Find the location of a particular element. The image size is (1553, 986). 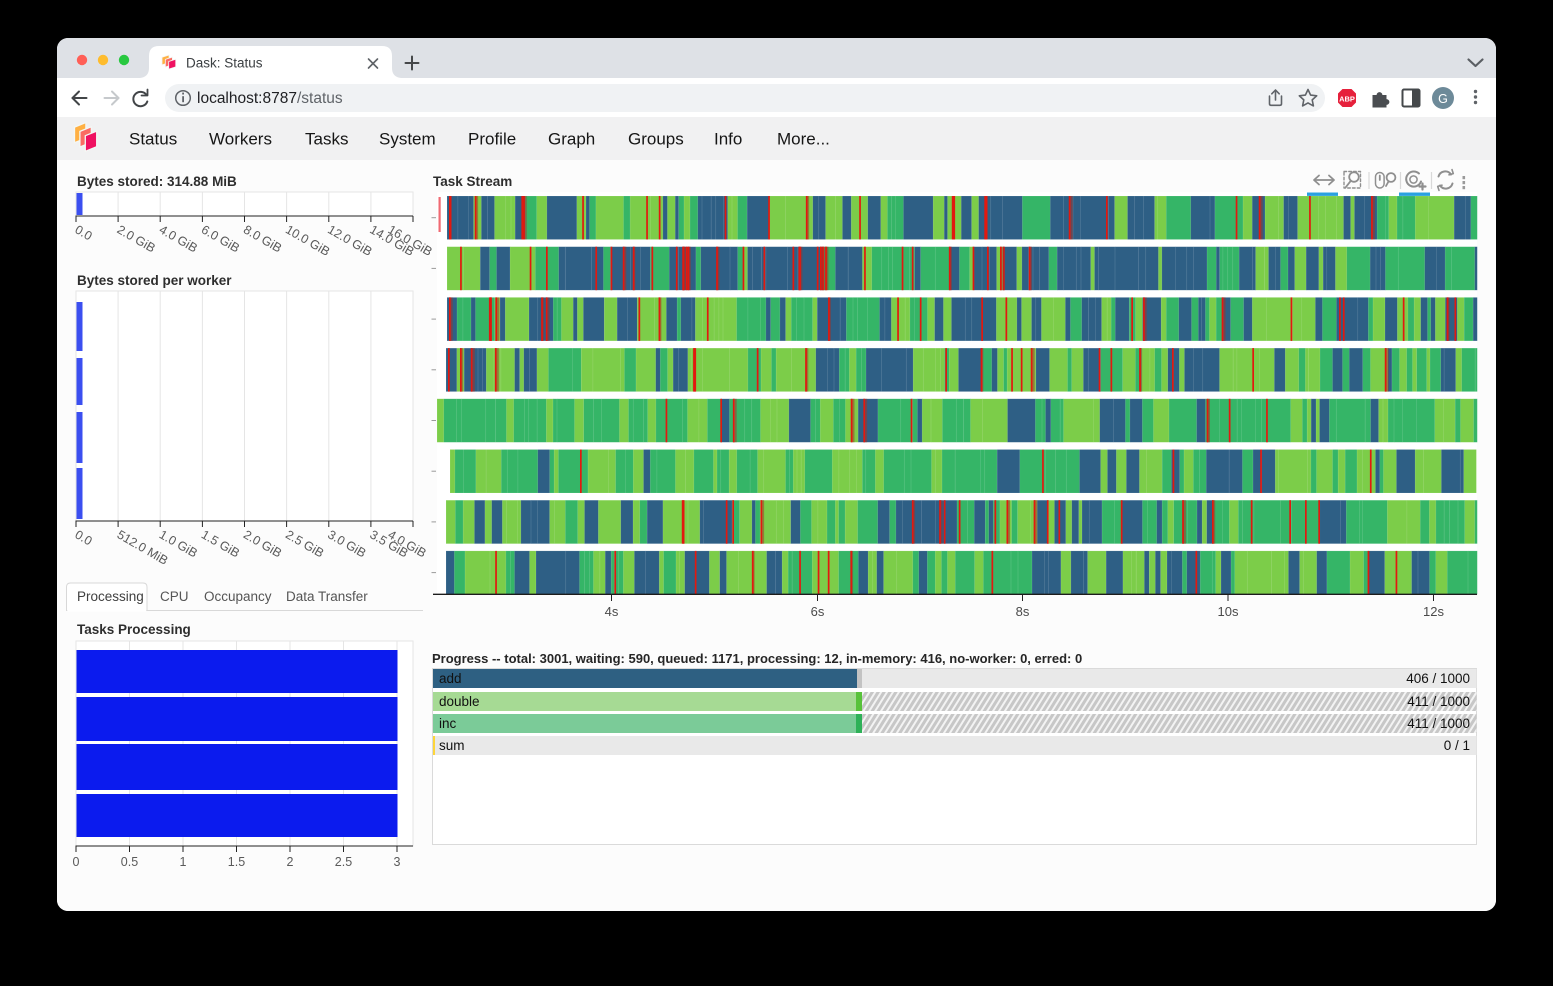

svg-text: 6s is located at coordinates (818, 611).